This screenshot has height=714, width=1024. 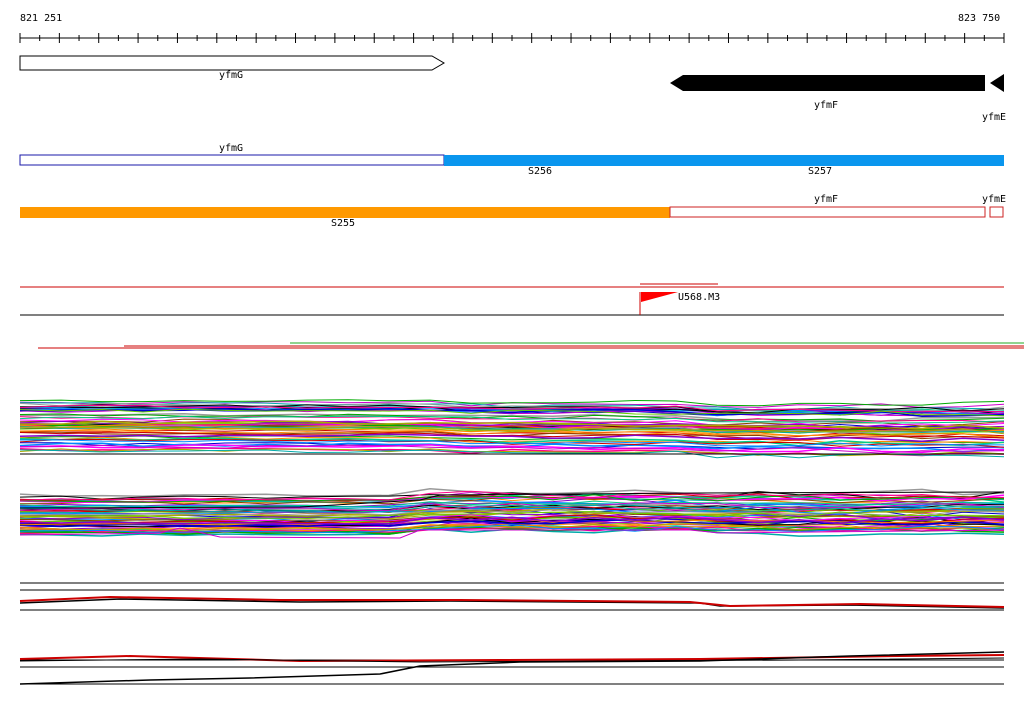 I want to click on segment-S256, so click(x=565, y=160).